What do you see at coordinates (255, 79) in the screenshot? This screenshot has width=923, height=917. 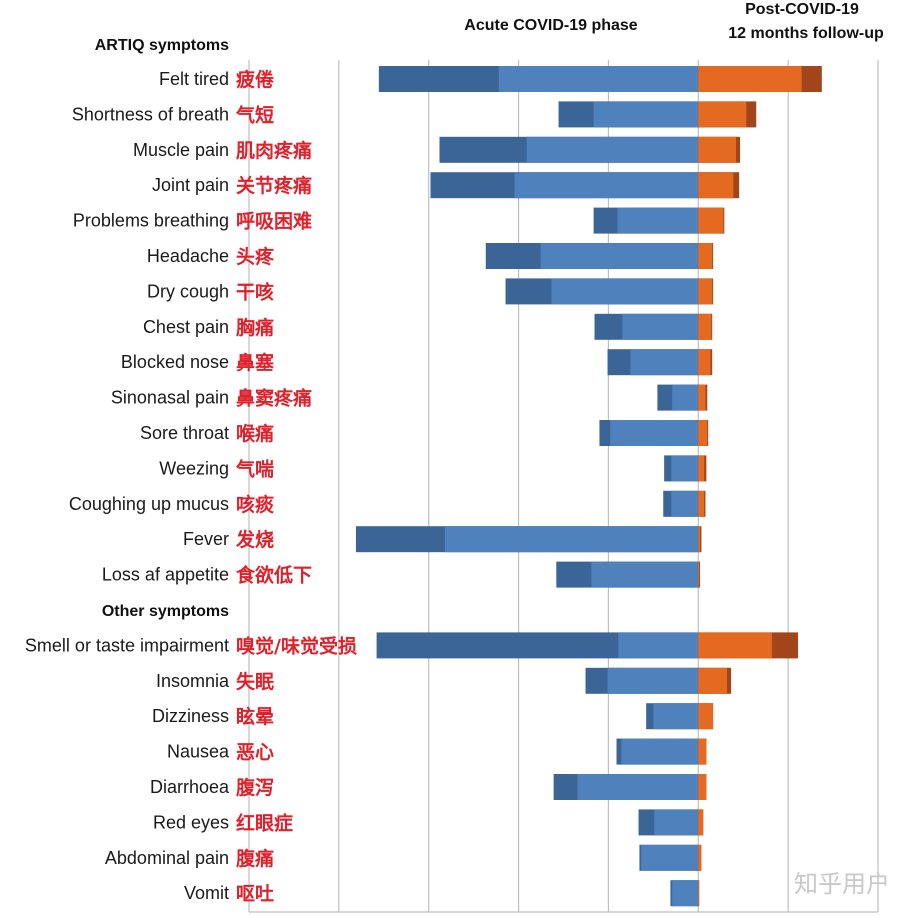 I see `row-label-cn: 疲倦` at bounding box center [255, 79].